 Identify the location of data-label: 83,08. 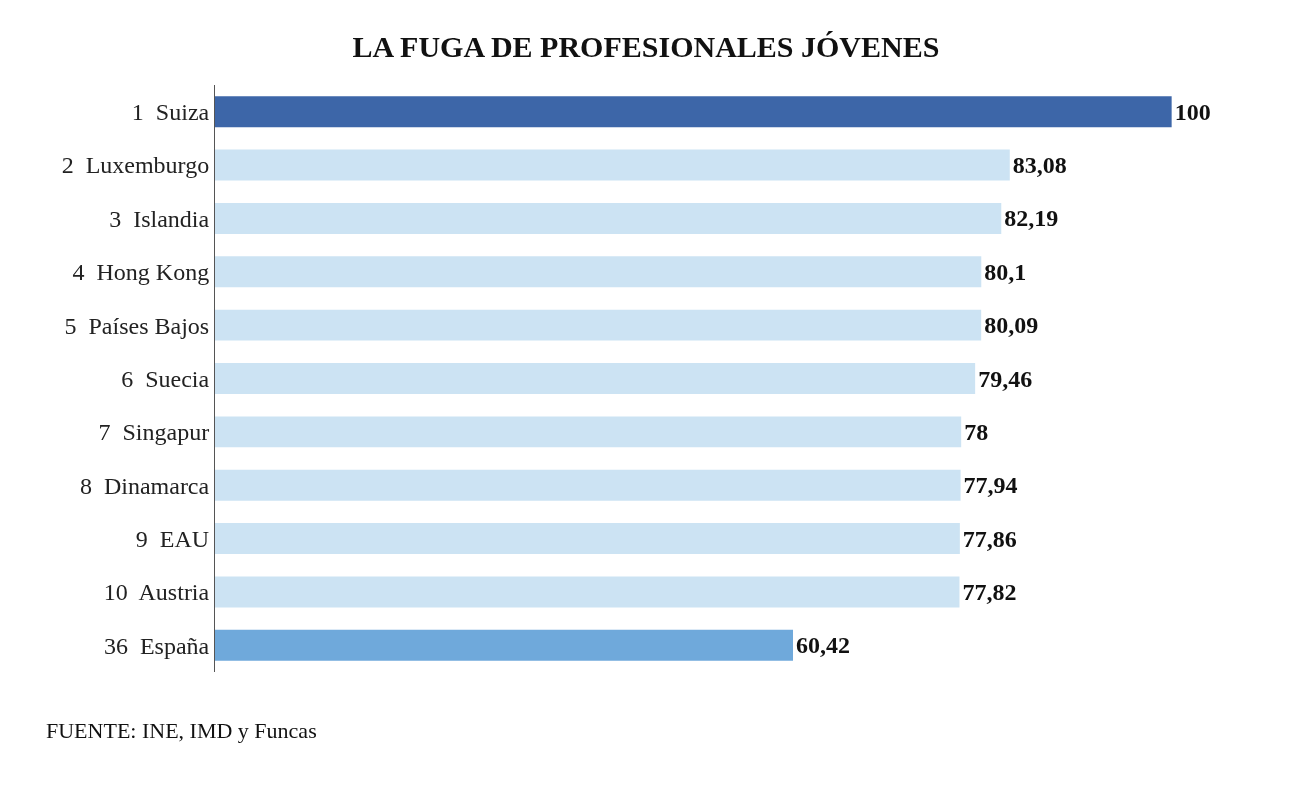
(1039, 165).